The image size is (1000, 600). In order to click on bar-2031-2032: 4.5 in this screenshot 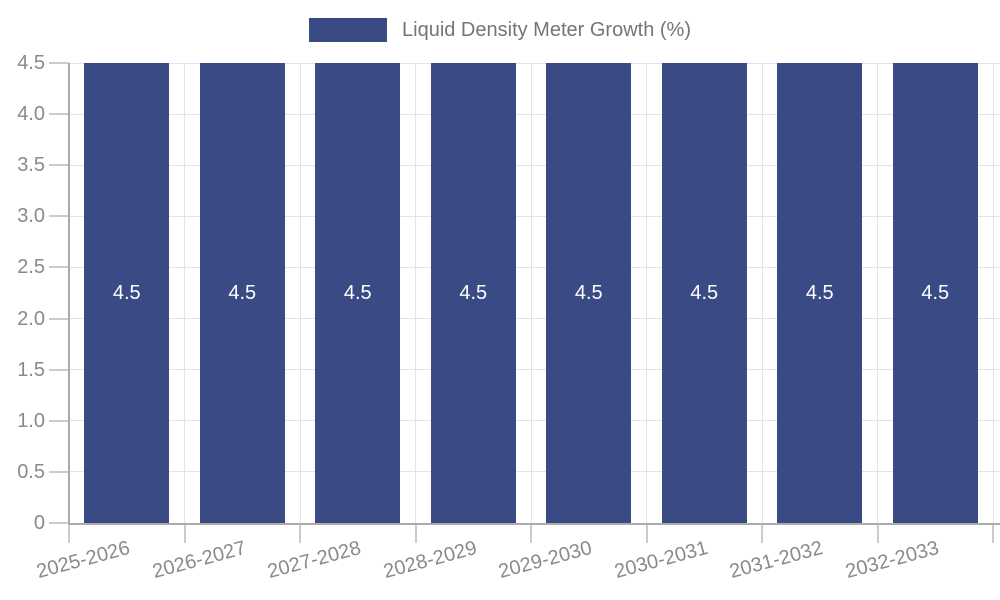, I will do `click(820, 293)`.